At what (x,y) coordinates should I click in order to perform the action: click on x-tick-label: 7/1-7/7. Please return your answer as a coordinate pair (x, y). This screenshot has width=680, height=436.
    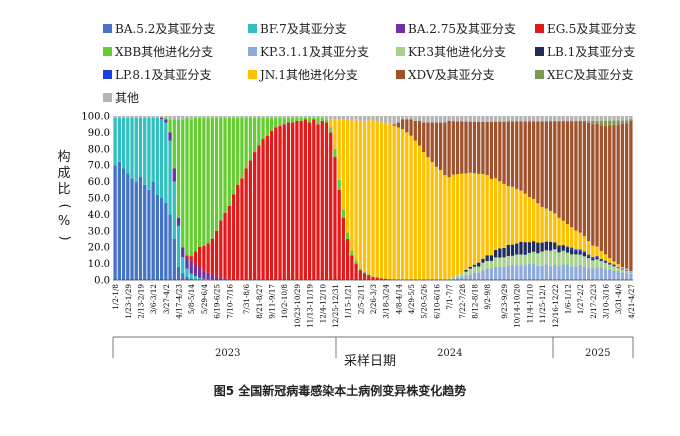
    Looking at the image, I should click on (449, 297).